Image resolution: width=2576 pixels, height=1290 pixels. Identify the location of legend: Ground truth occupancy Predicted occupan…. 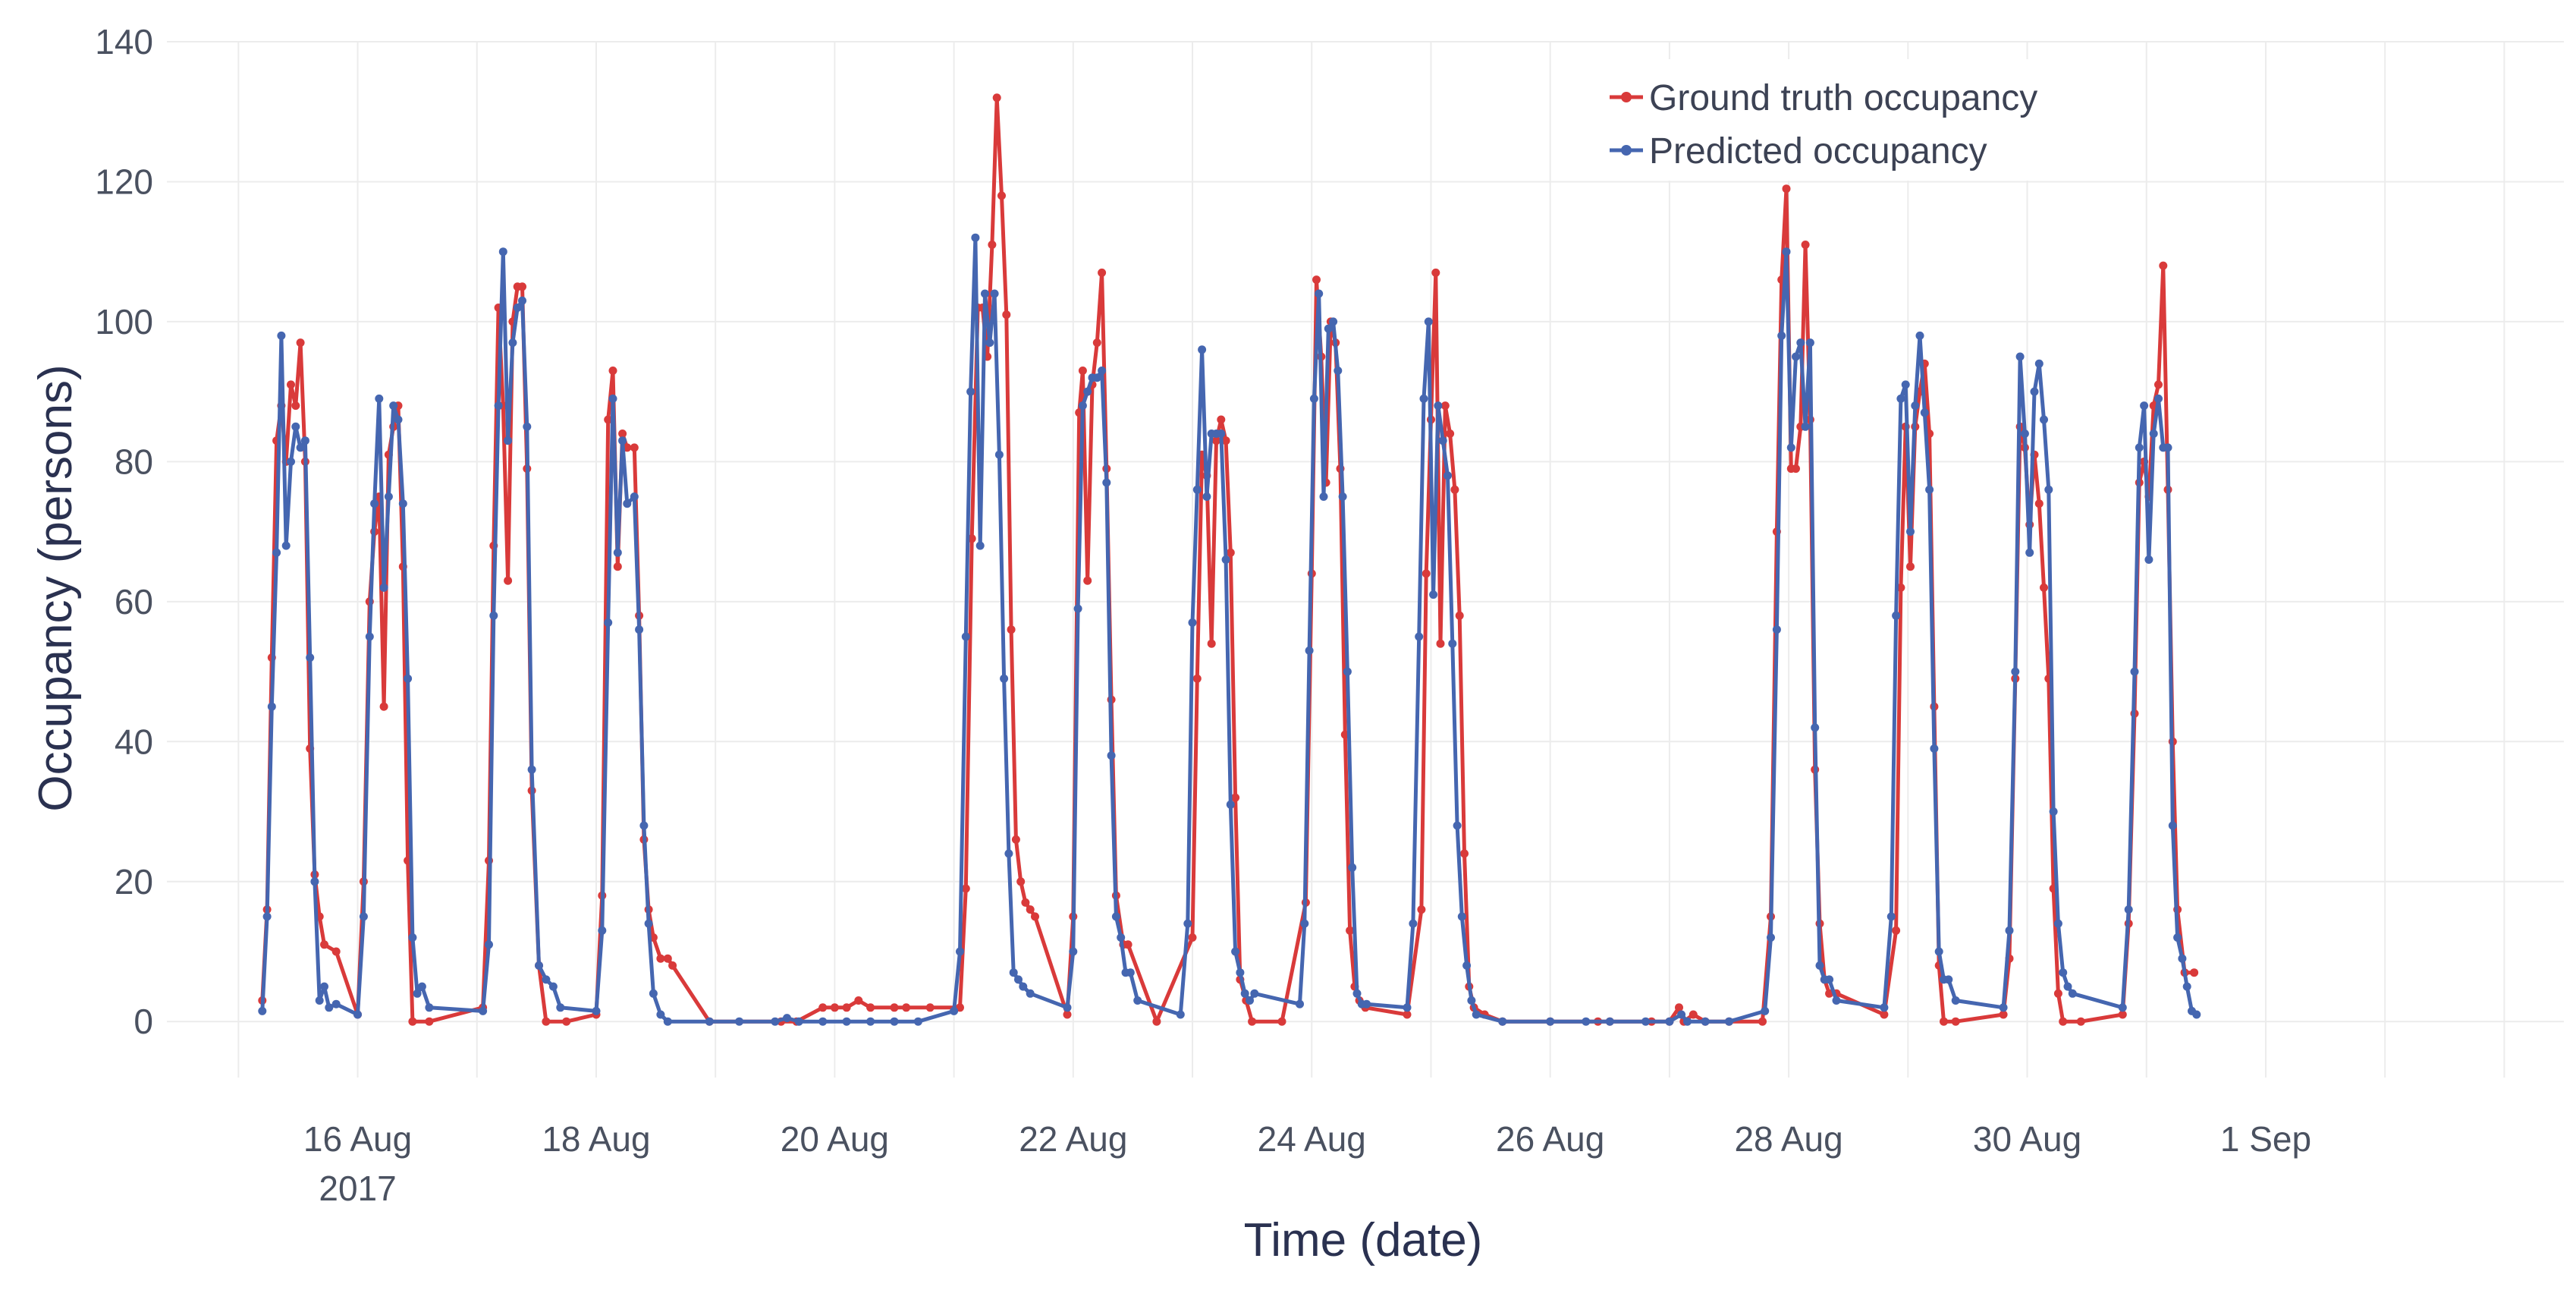
(1833, 120).